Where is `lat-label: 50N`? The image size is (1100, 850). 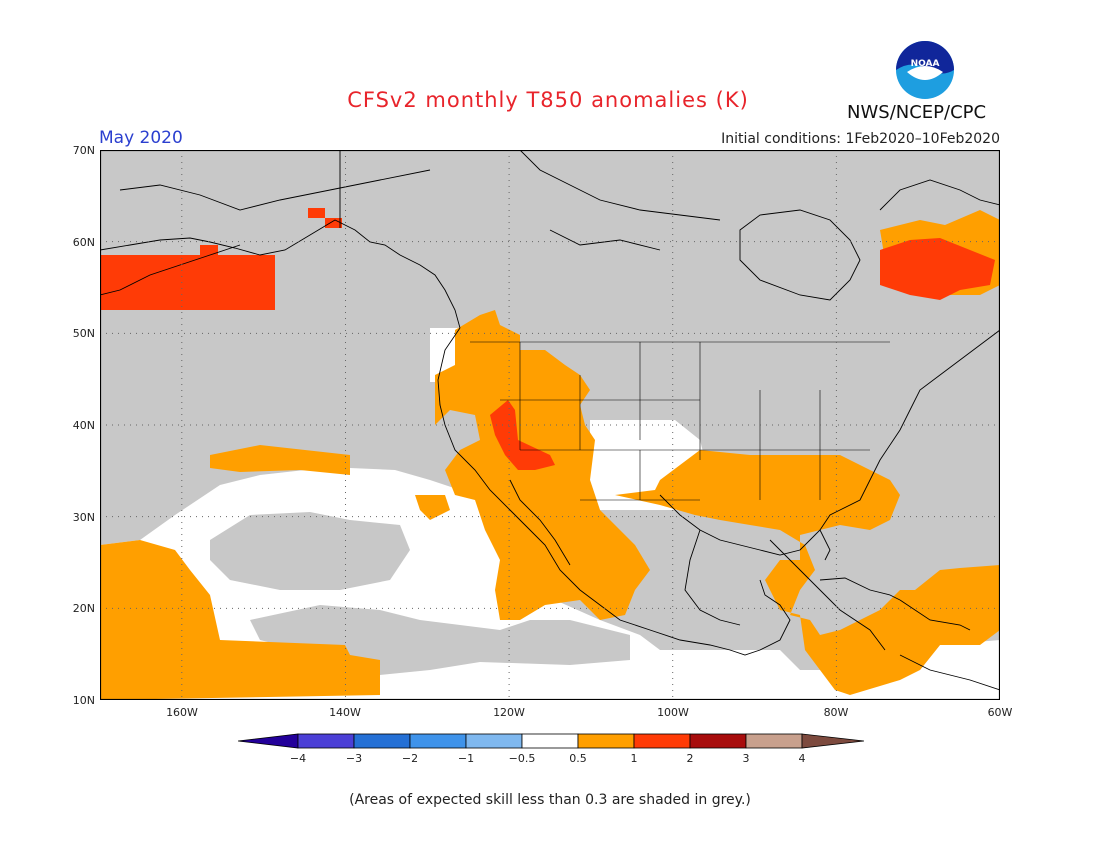 lat-label: 50N is located at coordinates (83, 333).